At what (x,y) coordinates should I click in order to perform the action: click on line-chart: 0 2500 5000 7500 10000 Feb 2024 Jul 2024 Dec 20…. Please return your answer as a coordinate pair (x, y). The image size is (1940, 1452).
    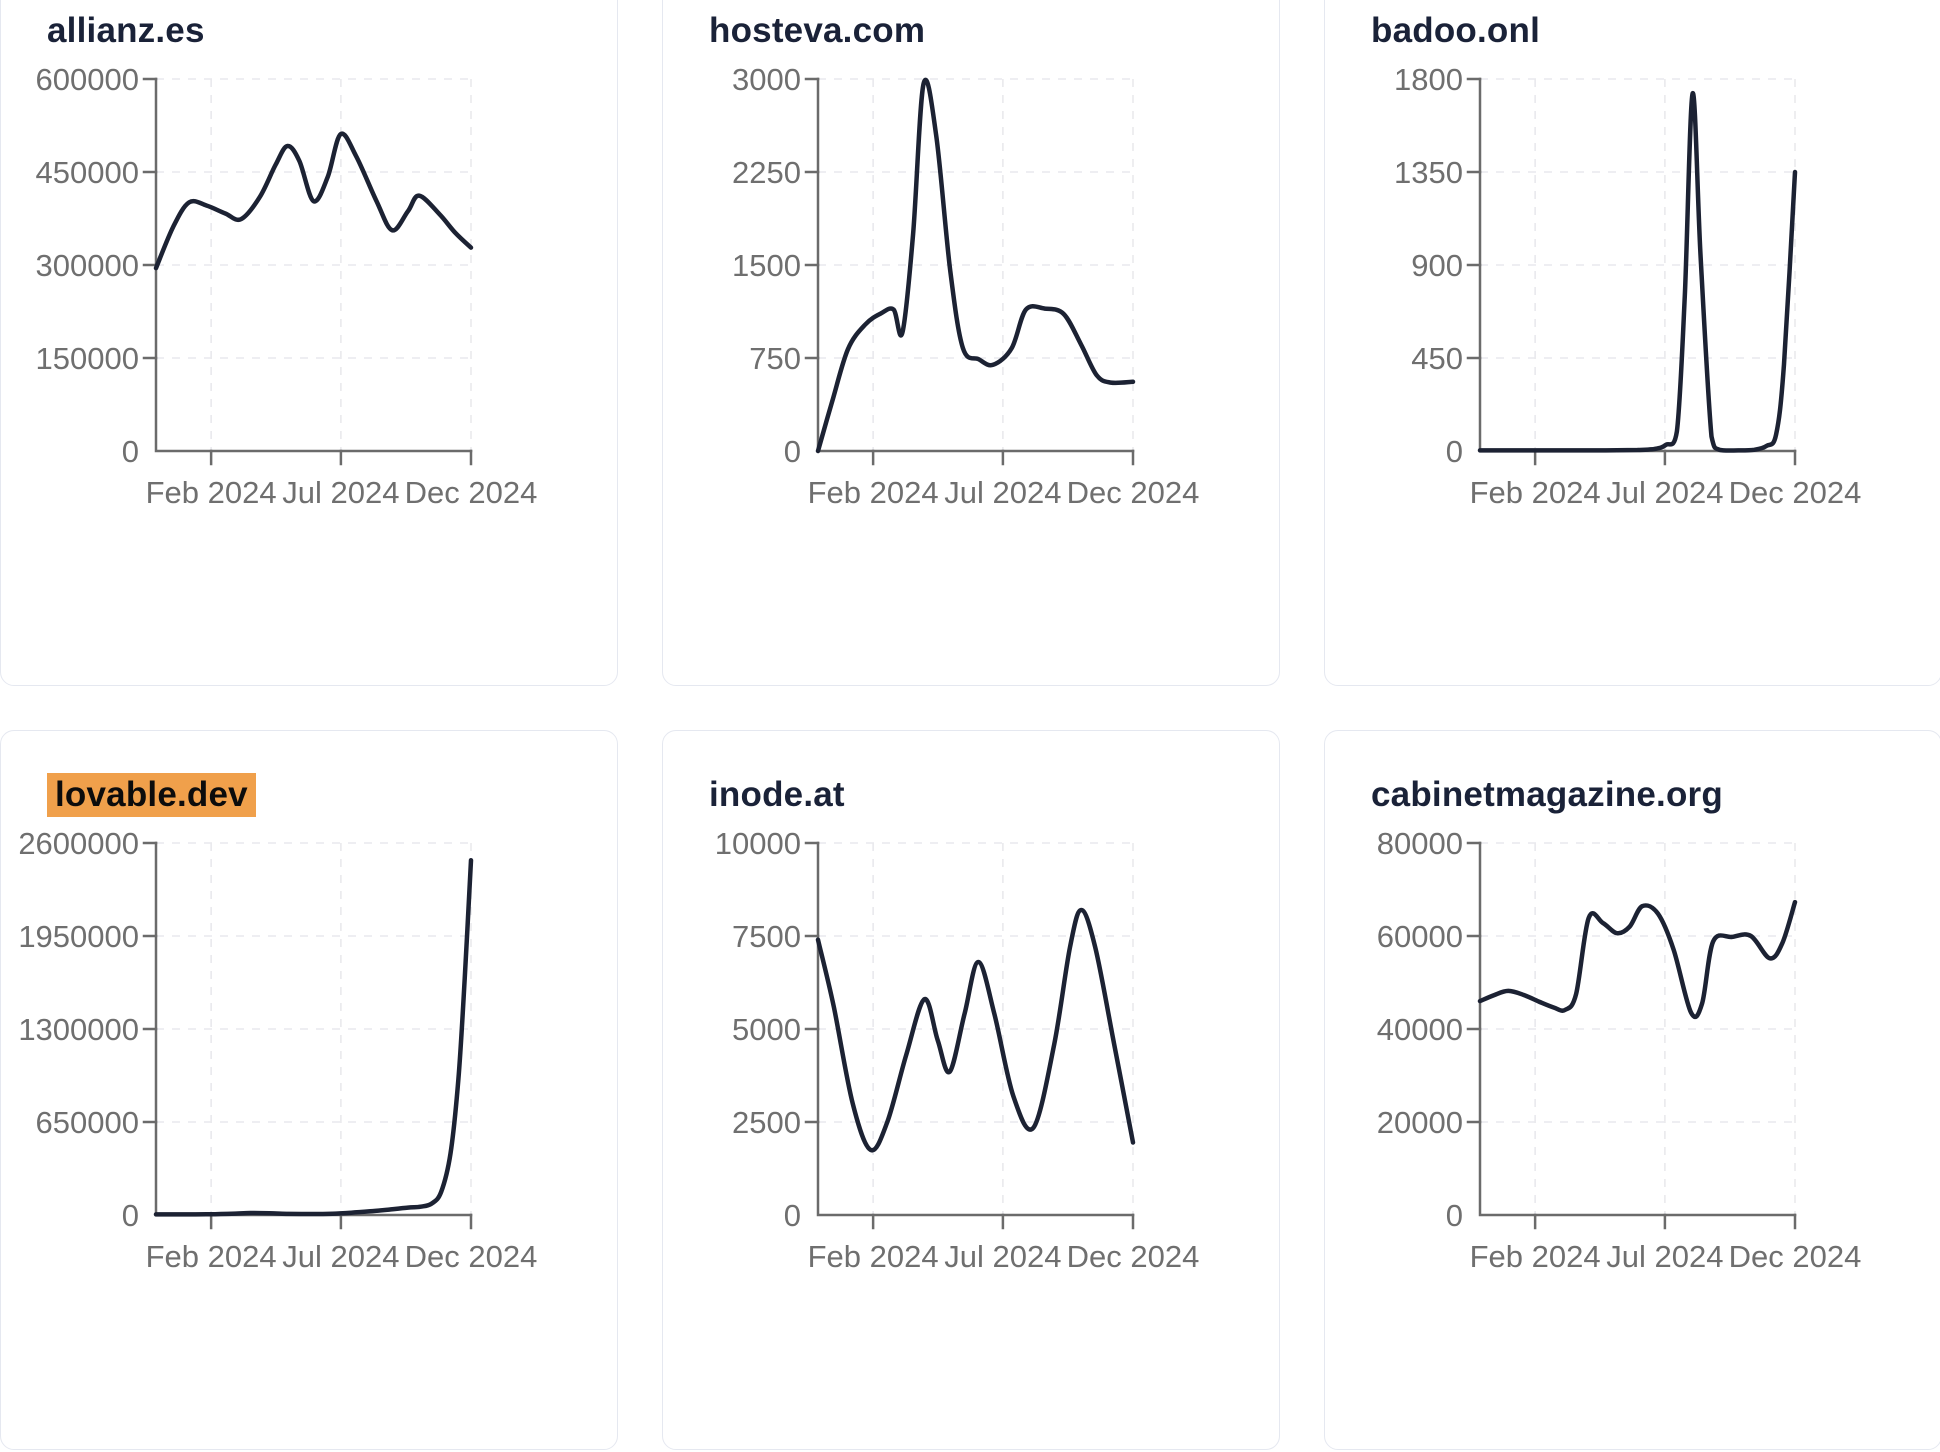
    Looking at the image, I should click on (957, 1050).